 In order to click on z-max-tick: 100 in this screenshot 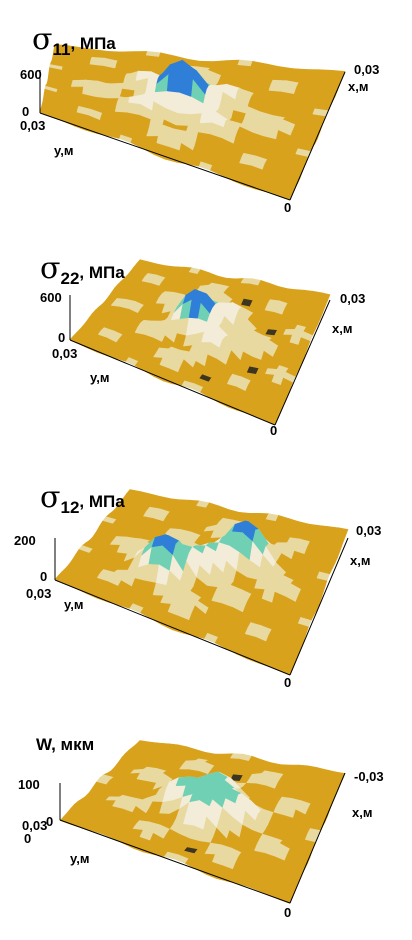, I will do `click(29, 784)`.